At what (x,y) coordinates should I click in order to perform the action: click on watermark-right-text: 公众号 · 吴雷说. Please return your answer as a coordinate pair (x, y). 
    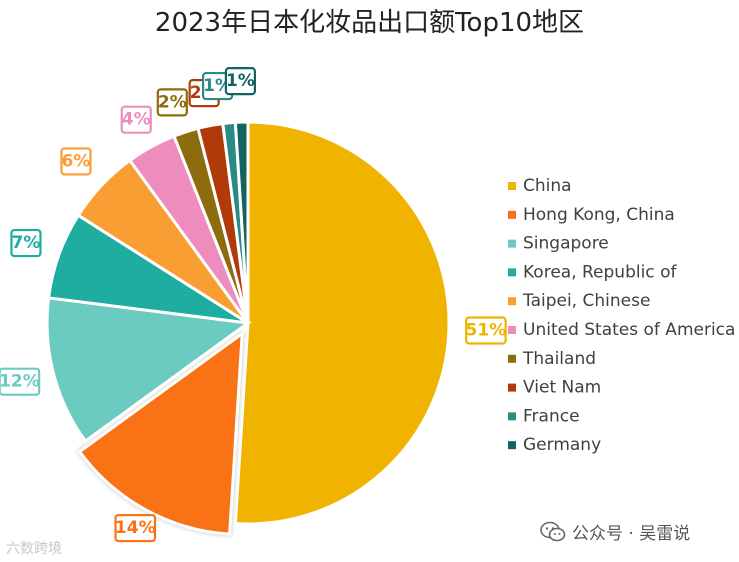
    Looking at the image, I should click on (631, 534).